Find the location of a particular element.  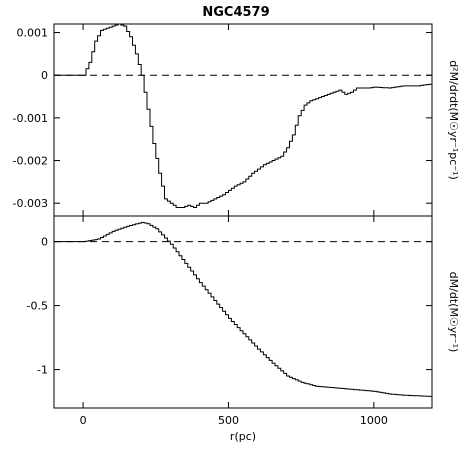

x-tick-label: 1000 is located at coordinates (374, 420).